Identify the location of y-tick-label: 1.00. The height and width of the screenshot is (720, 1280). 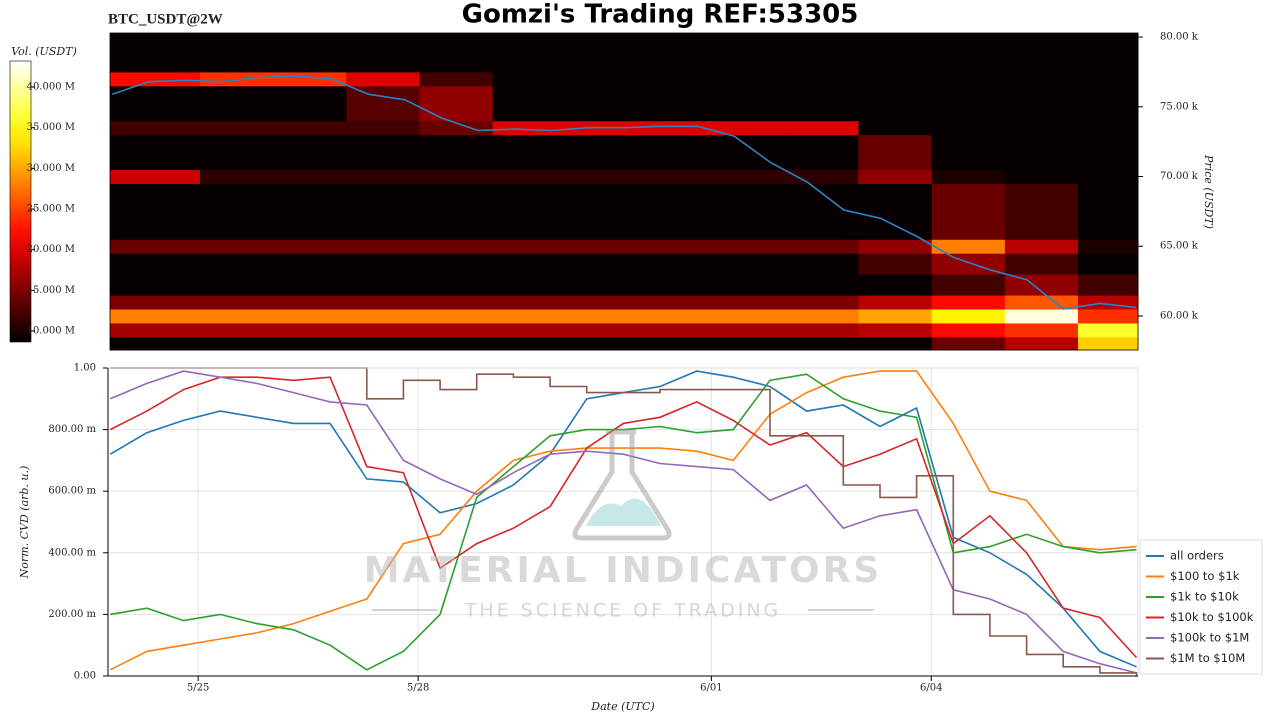
(85, 368).